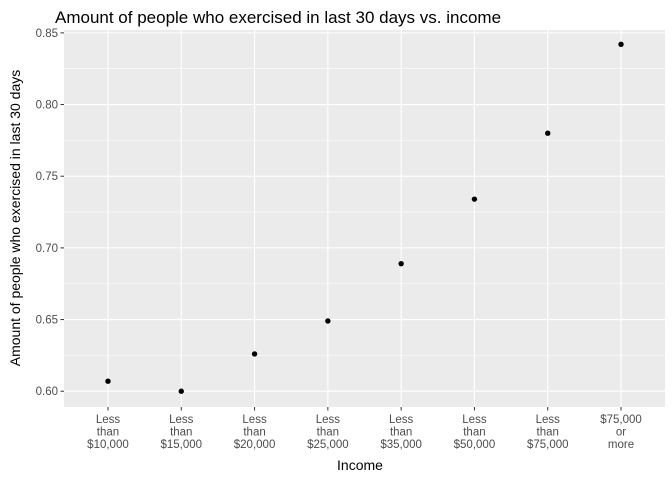 This screenshot has width=672, height=480. Describe the element at coordinates (50, 213) in the screenshot. I see `y-axis-ticks: 0.60 0.65 0.70 0.75 0.80 0.85` at that location.